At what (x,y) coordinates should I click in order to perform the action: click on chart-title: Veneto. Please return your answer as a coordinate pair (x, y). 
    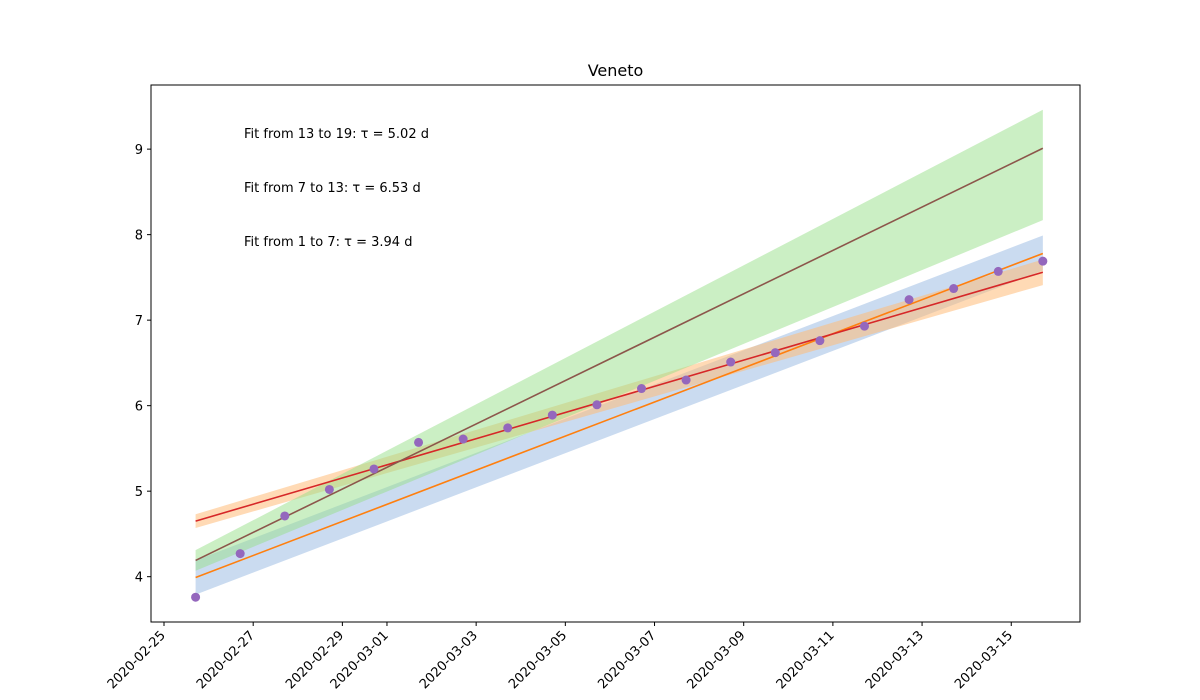
    Looking at the image, I should click on (616, 70).